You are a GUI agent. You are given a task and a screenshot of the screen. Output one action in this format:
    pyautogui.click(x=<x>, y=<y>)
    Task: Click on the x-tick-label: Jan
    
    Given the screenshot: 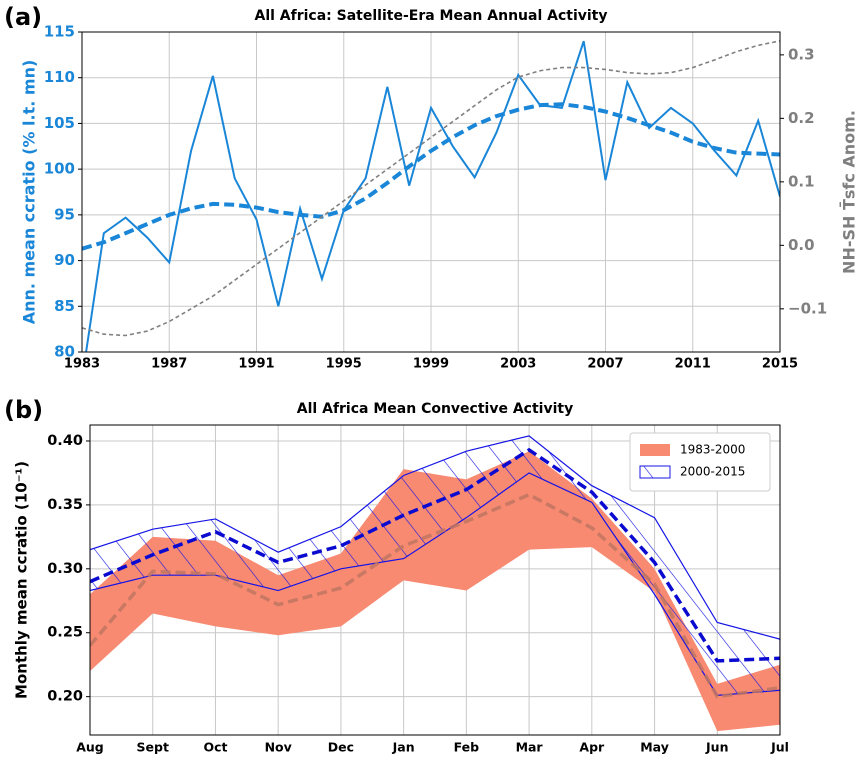 What is the action you would take?
    pyautogui.click(x=403, y=747)
    